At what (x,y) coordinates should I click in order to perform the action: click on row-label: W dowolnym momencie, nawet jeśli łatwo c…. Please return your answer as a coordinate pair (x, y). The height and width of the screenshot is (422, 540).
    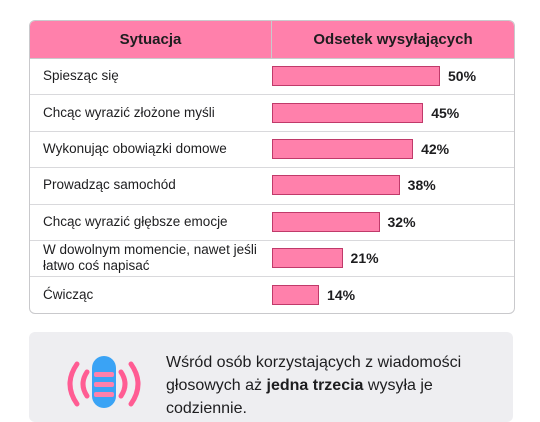
    Looking at the image, I should click on (150, 258).